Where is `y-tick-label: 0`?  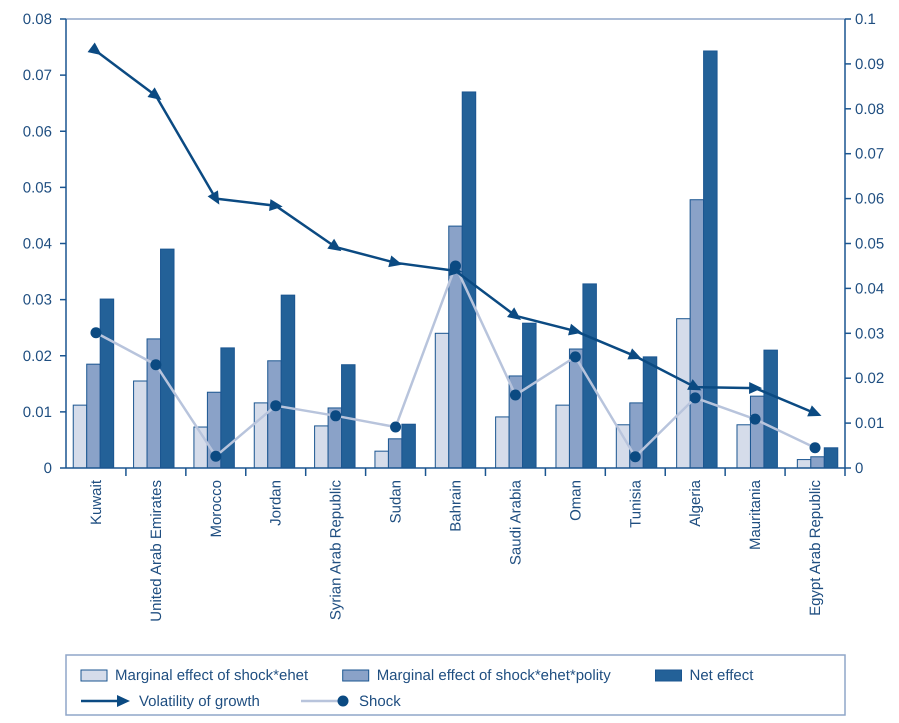 y-tick-label: 0 is located at coordinates (48, 468).